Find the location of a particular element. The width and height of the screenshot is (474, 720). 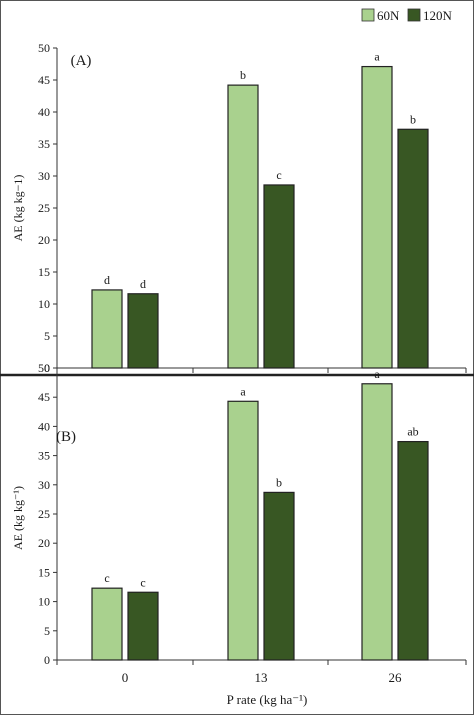

legend-swatch-120n is located at coordinates (414, 15).